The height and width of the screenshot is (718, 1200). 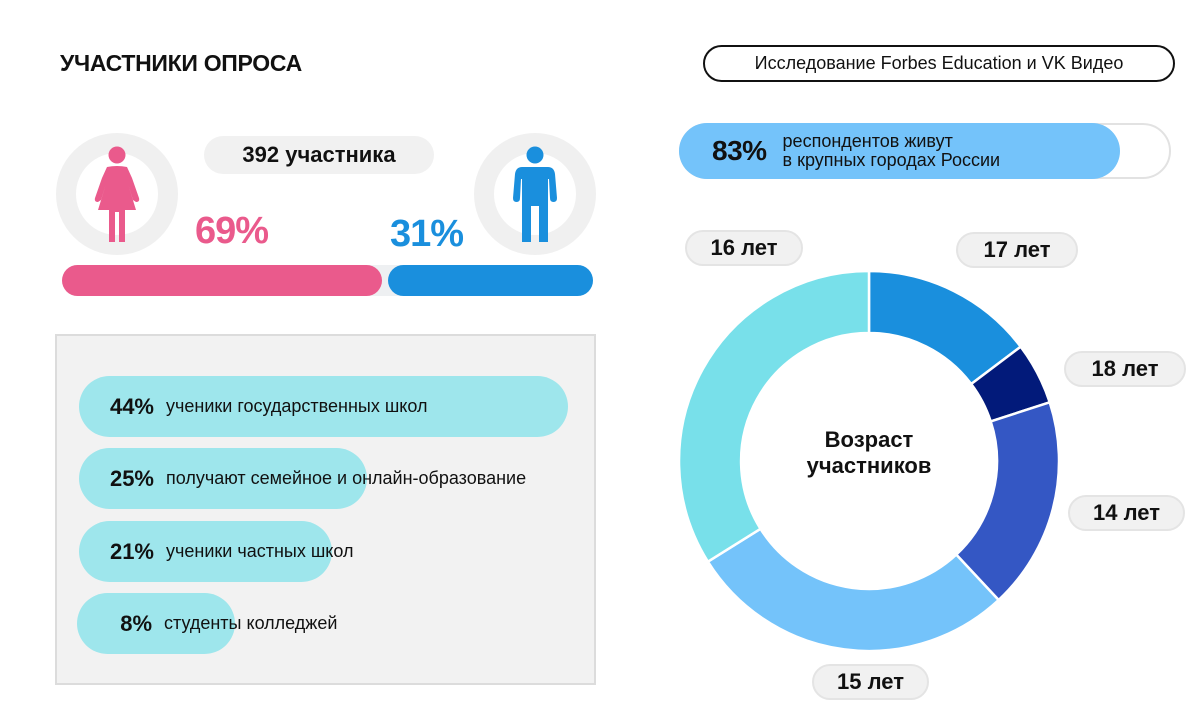 I want to click on education-label: получают семейное и онлайн-образование, so click(x=346, y=478).